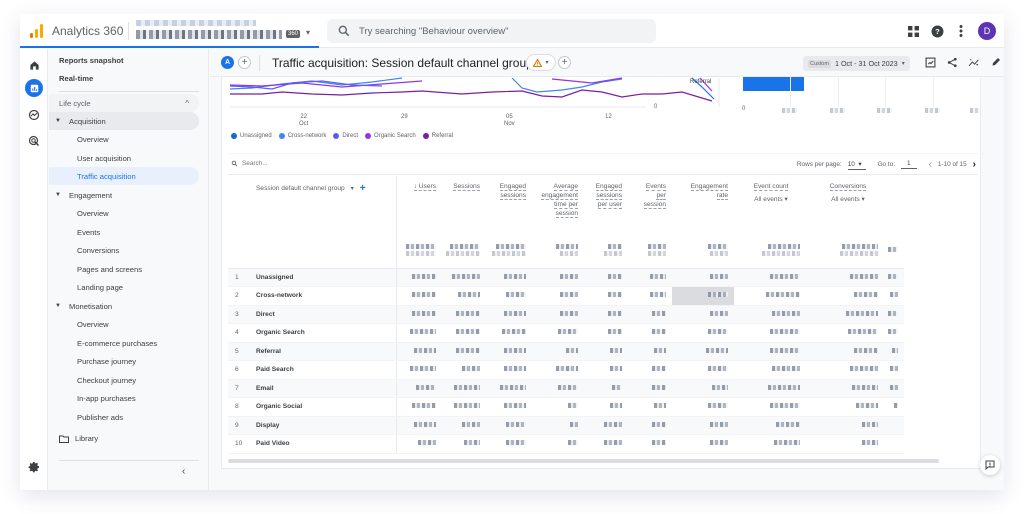  I want to click on goto-label: Go to:, so click(886, 164).